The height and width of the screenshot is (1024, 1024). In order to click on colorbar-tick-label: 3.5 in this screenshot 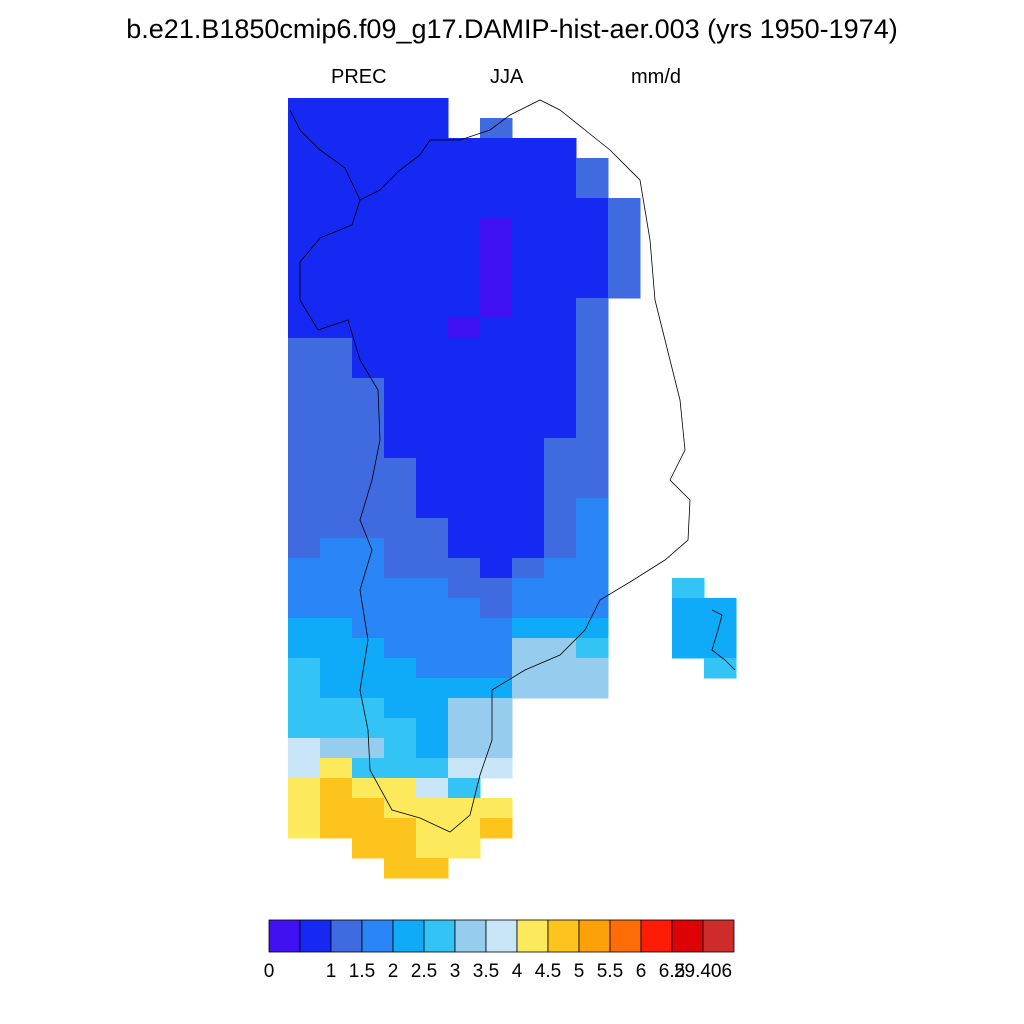, I will do `click(486, 971)`.